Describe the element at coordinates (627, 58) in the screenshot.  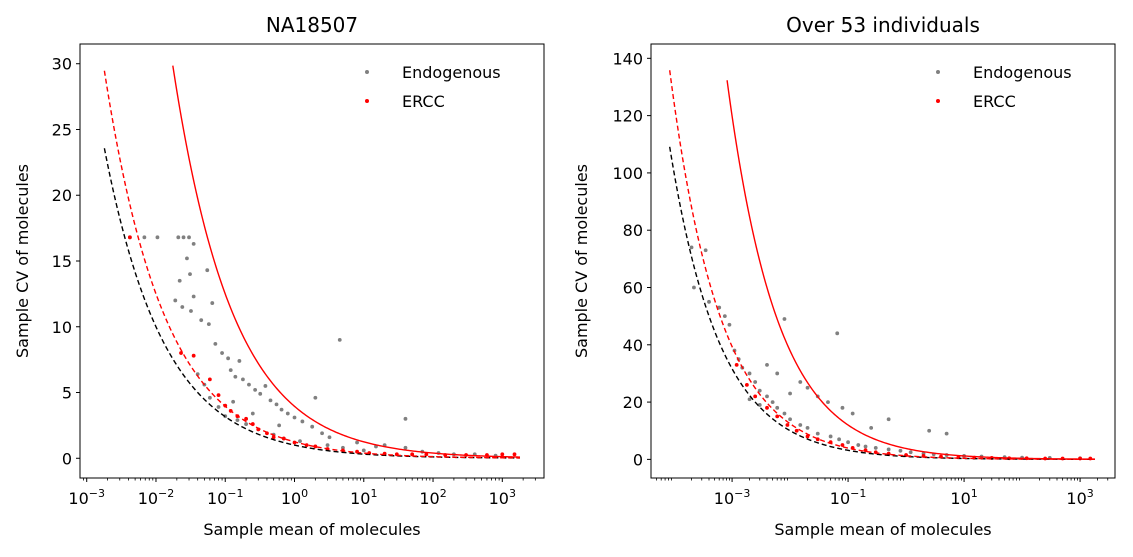
I see `chart1-ytick-label: 140` at that location.